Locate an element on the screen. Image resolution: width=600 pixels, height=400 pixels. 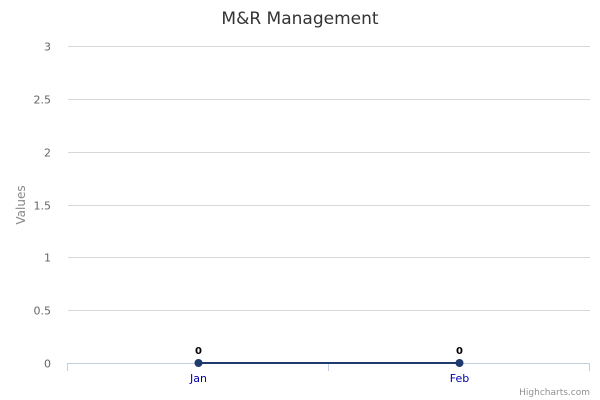
credits-link: Highcharts.com is located at coordinates (554, 393).